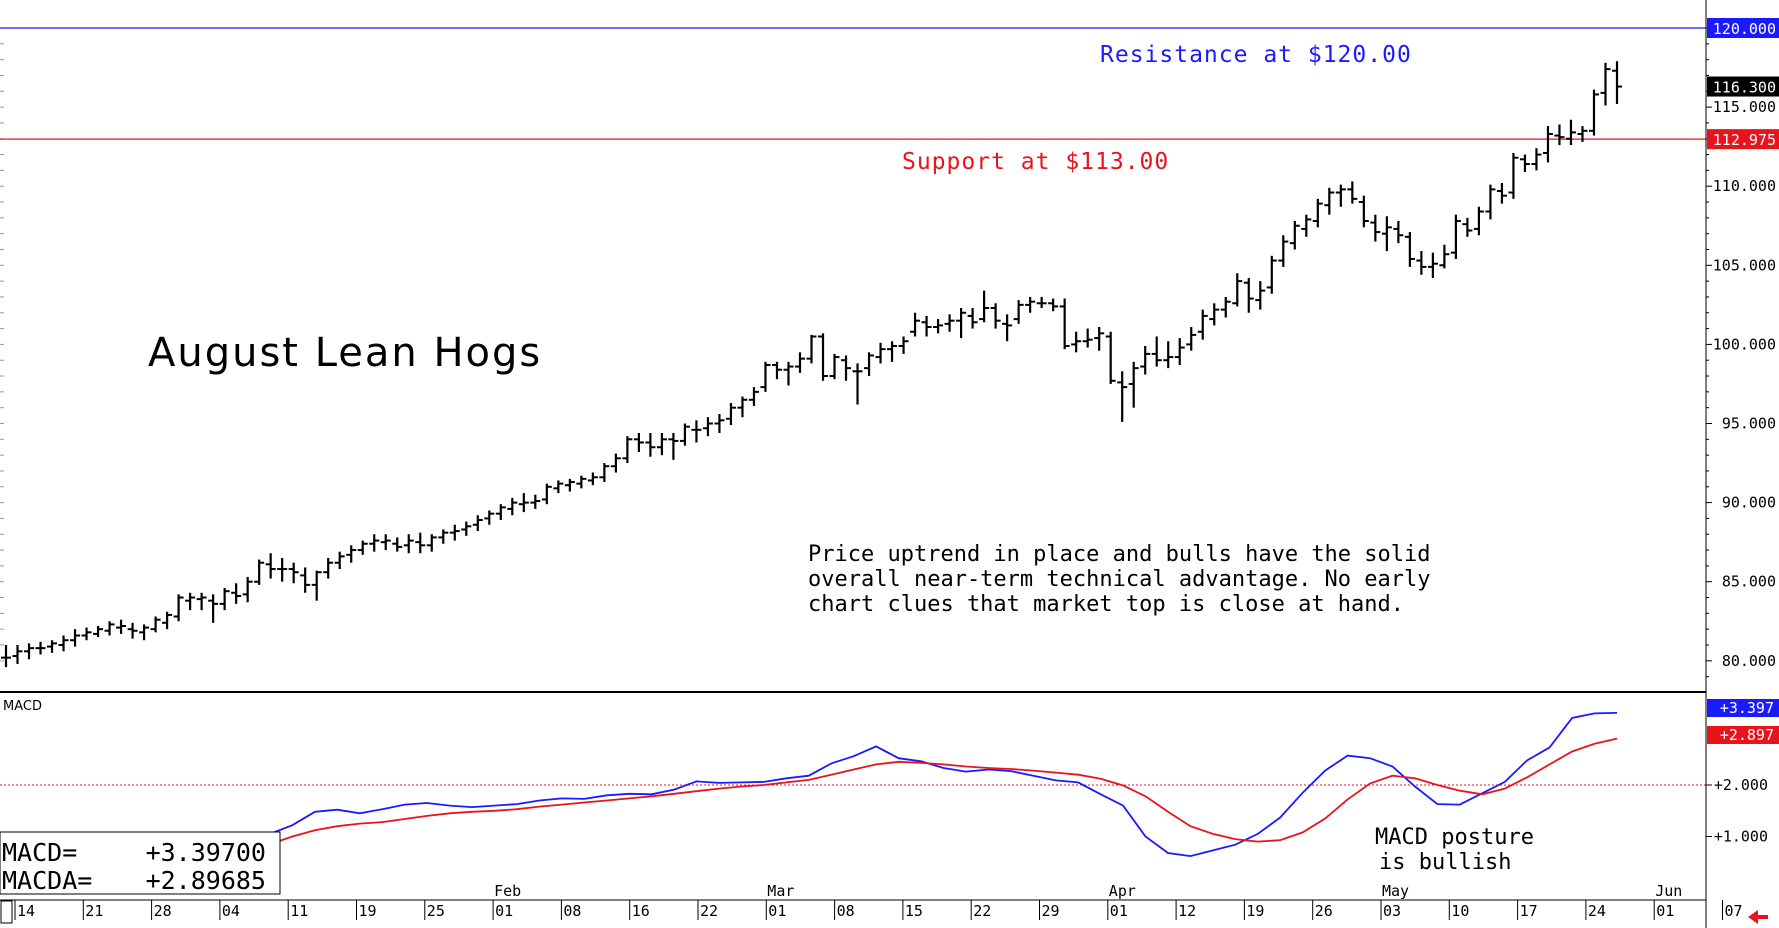  I want to click on macd-readout-label: MACD=, so click(39, 852).